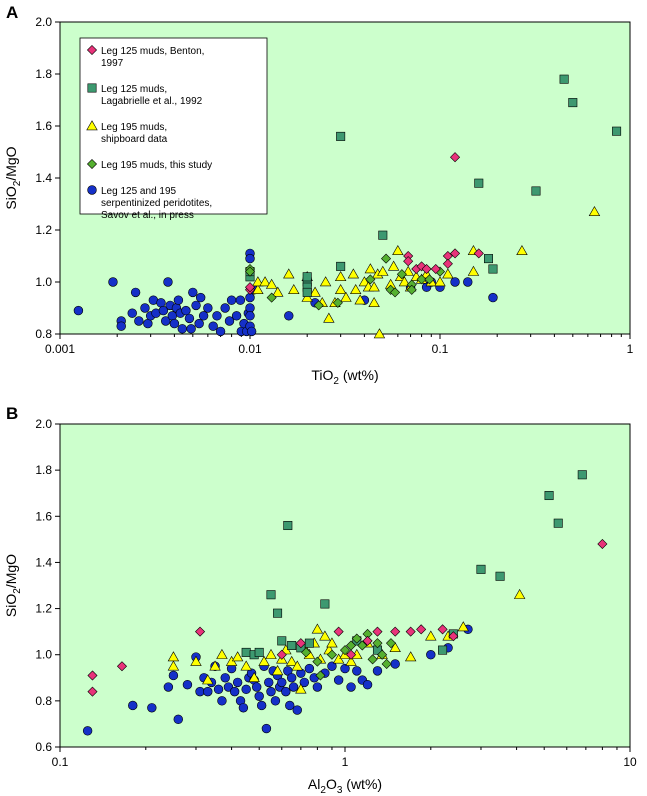 The width and height of the screenshot is (647, 796). What do you see at coordinates (43, 126) in the screenshot?
I see `y-tick-label: 1.6` at bounding box center [43, 126].